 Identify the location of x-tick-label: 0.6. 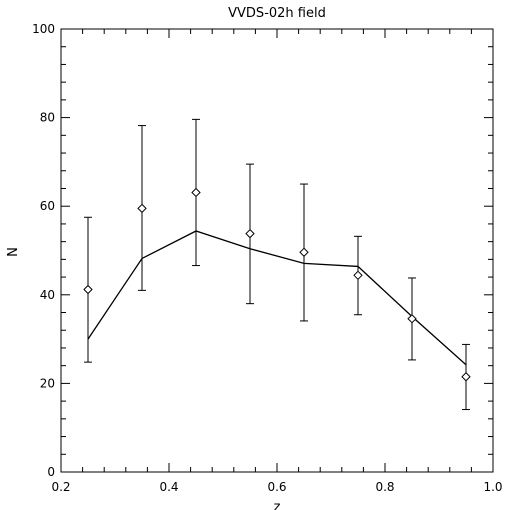
(276, 487).